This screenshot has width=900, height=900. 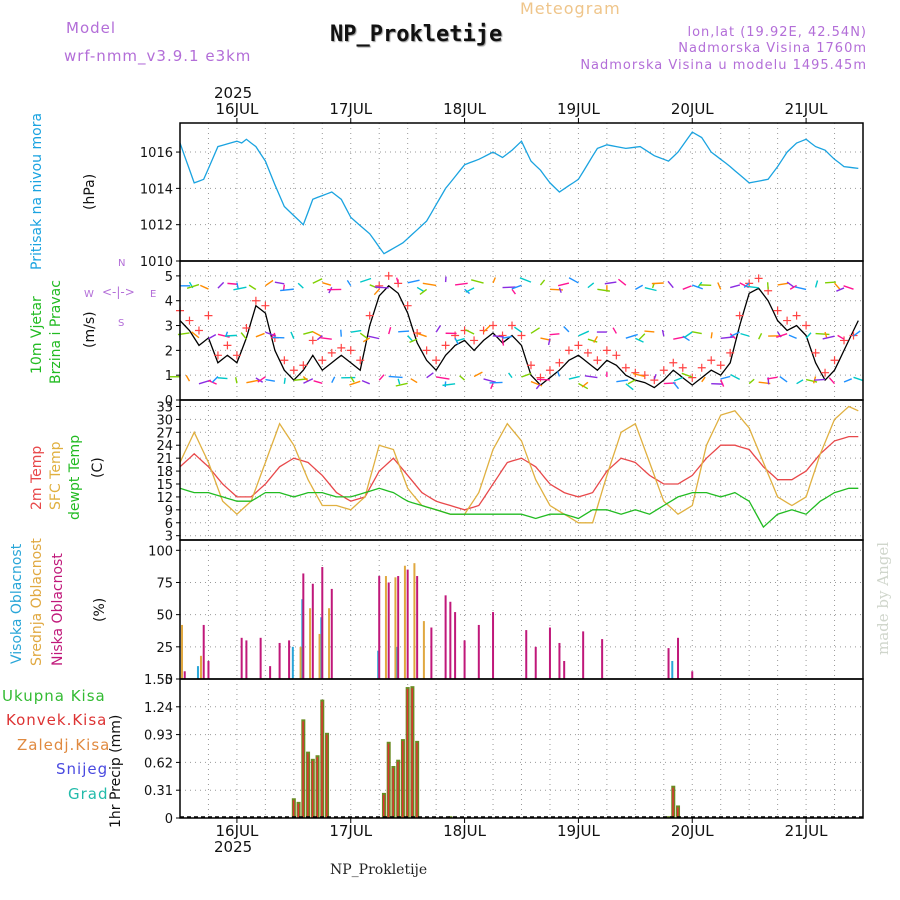 I want to click on compass-e: E, so click(x=153, y=294).